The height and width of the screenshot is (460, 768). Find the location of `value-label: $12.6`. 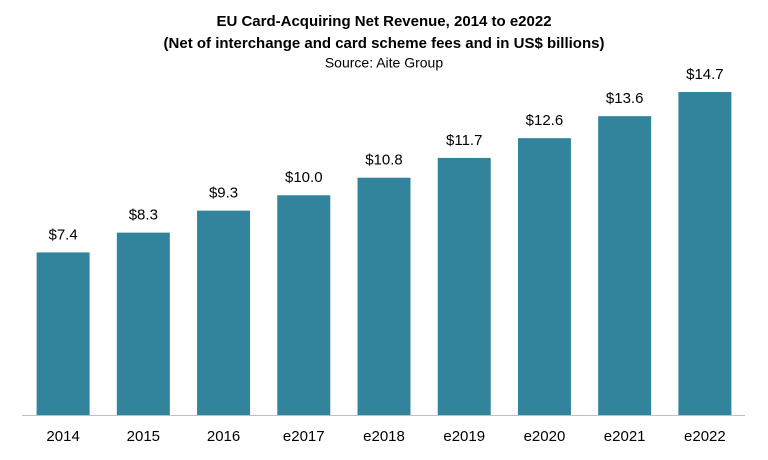

value-label: $12.6 is located at coordinates (545, 120).